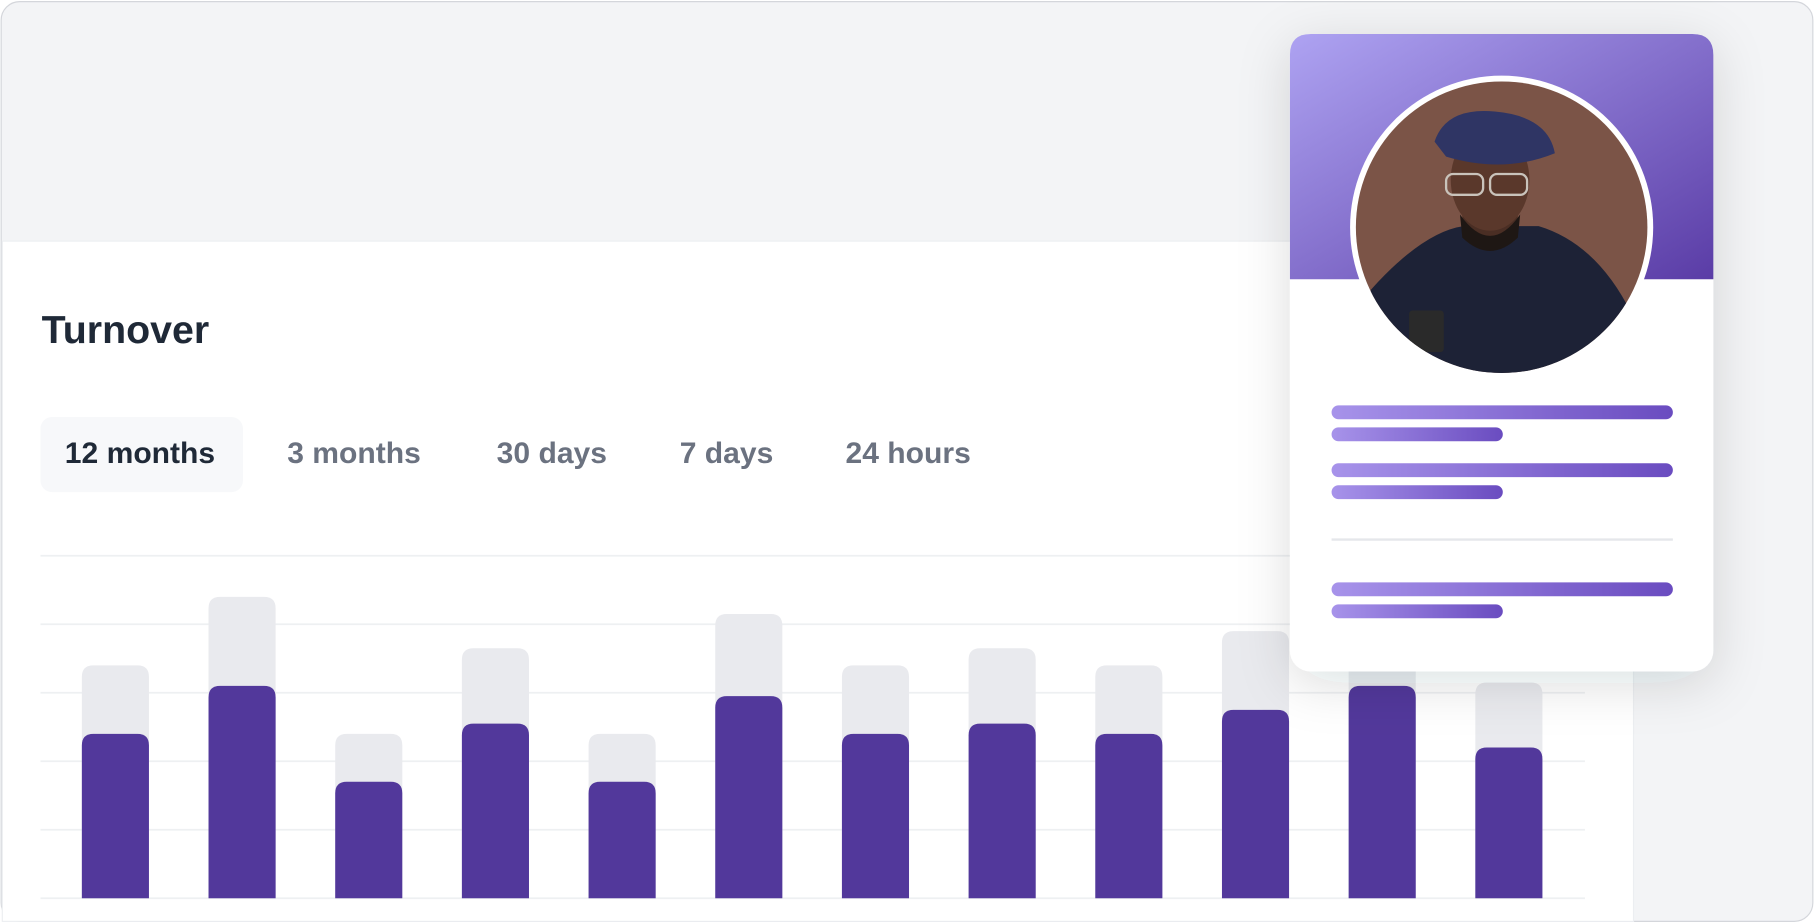  I want to click on panel-title: Turnover, so click(126, 330).